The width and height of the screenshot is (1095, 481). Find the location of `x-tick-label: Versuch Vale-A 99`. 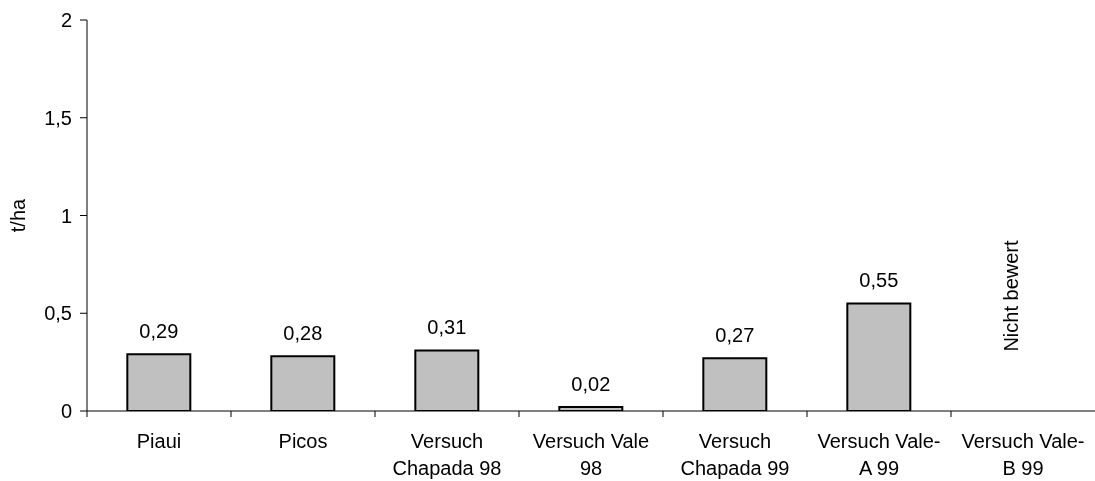

x-tick-label: Versuch Vale-A 99 is located at coordinates (879, 454).